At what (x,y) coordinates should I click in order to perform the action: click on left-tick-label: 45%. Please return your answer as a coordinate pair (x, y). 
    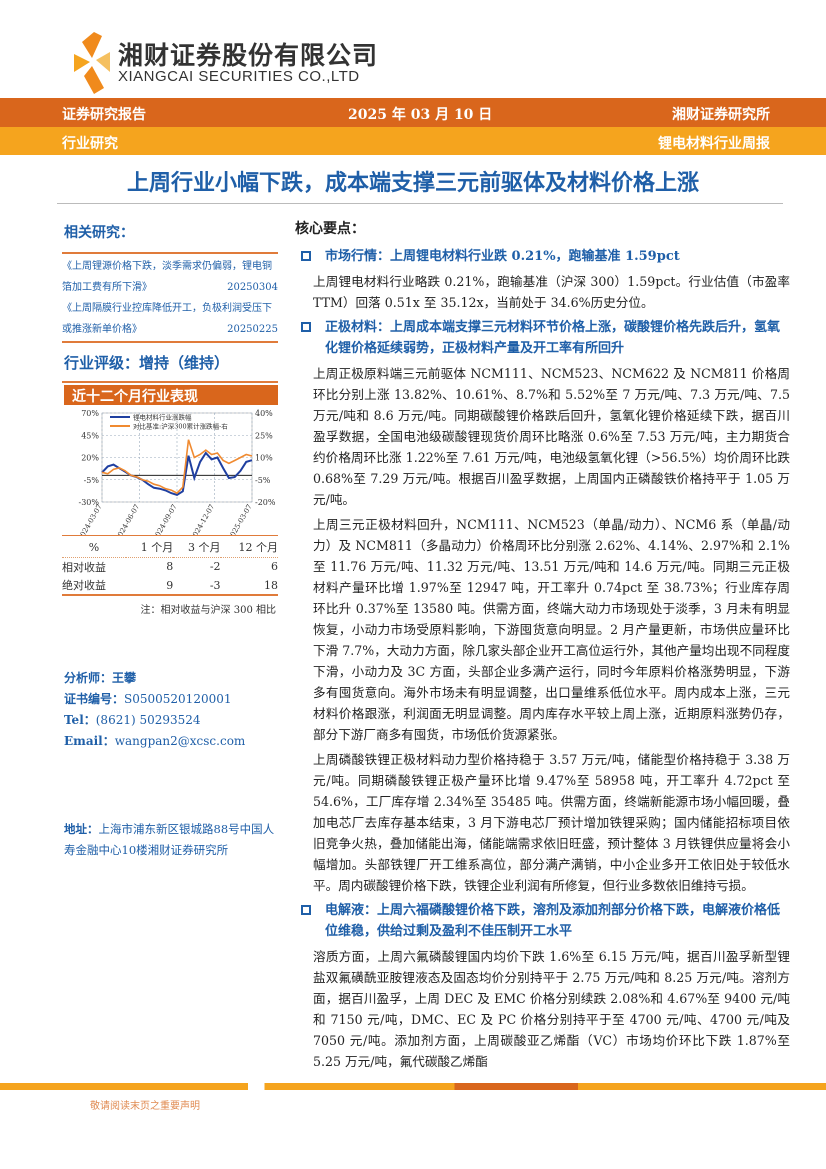
    Looking at the image, I should click on (90, 435).